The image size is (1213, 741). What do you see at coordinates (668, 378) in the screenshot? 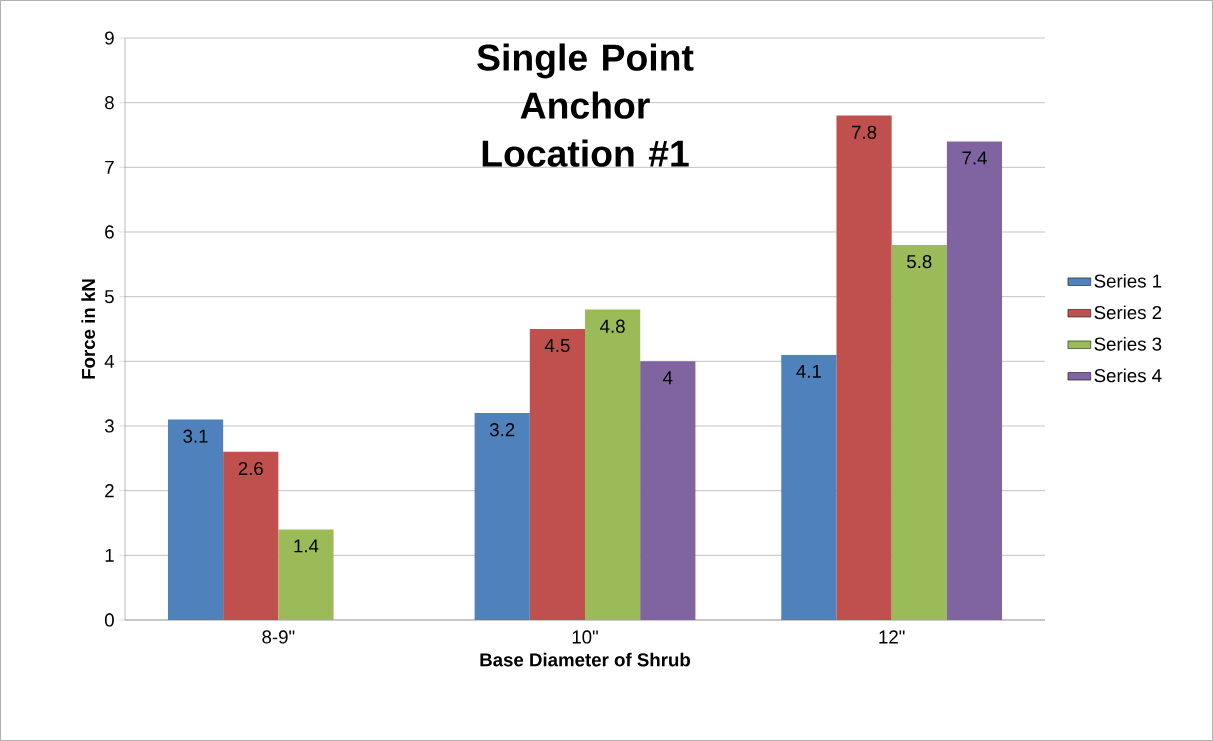
I see `data-label: 4` at bounding box center [668, 378].